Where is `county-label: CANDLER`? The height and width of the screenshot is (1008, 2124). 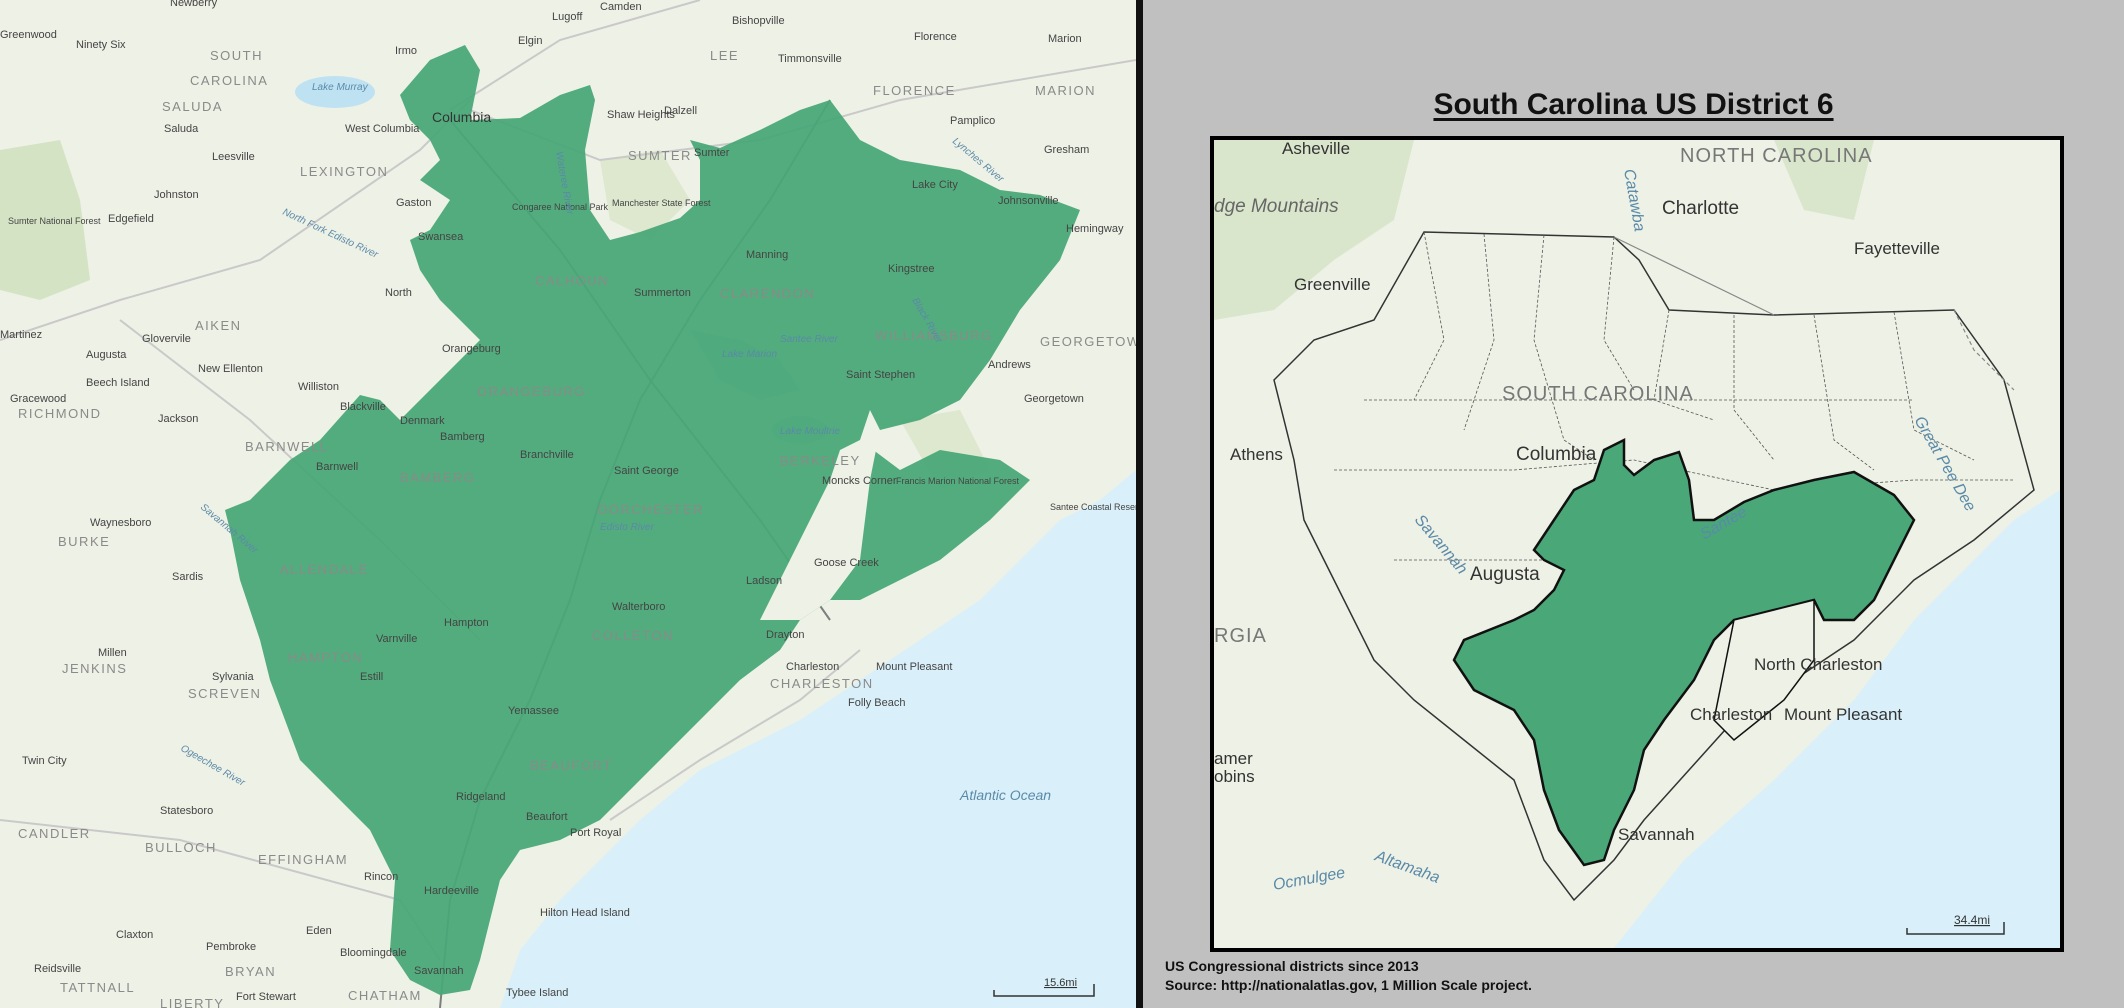
county-label: CANDLER is located at coordinates (54, 833).